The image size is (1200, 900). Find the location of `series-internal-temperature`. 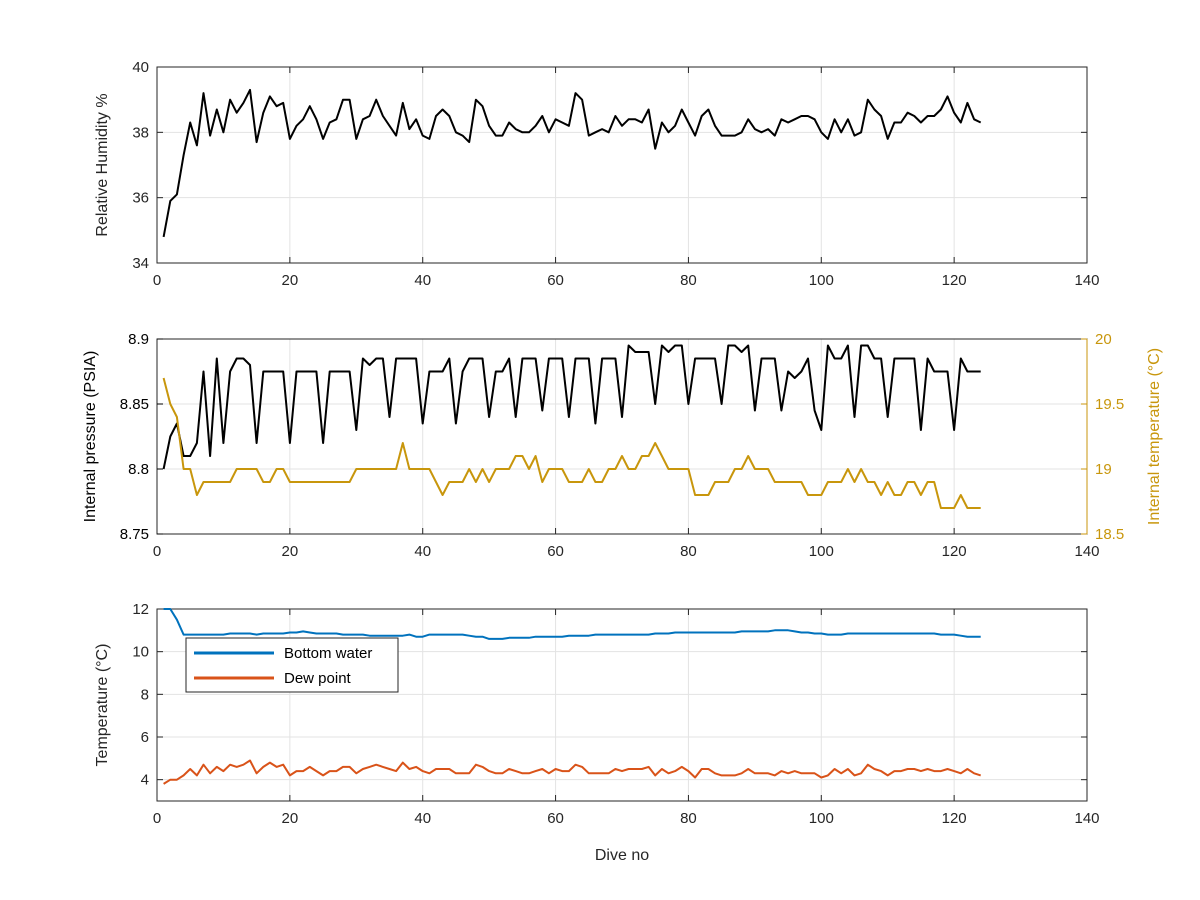

series-internal-temperature is located at coordinates (571, 443).